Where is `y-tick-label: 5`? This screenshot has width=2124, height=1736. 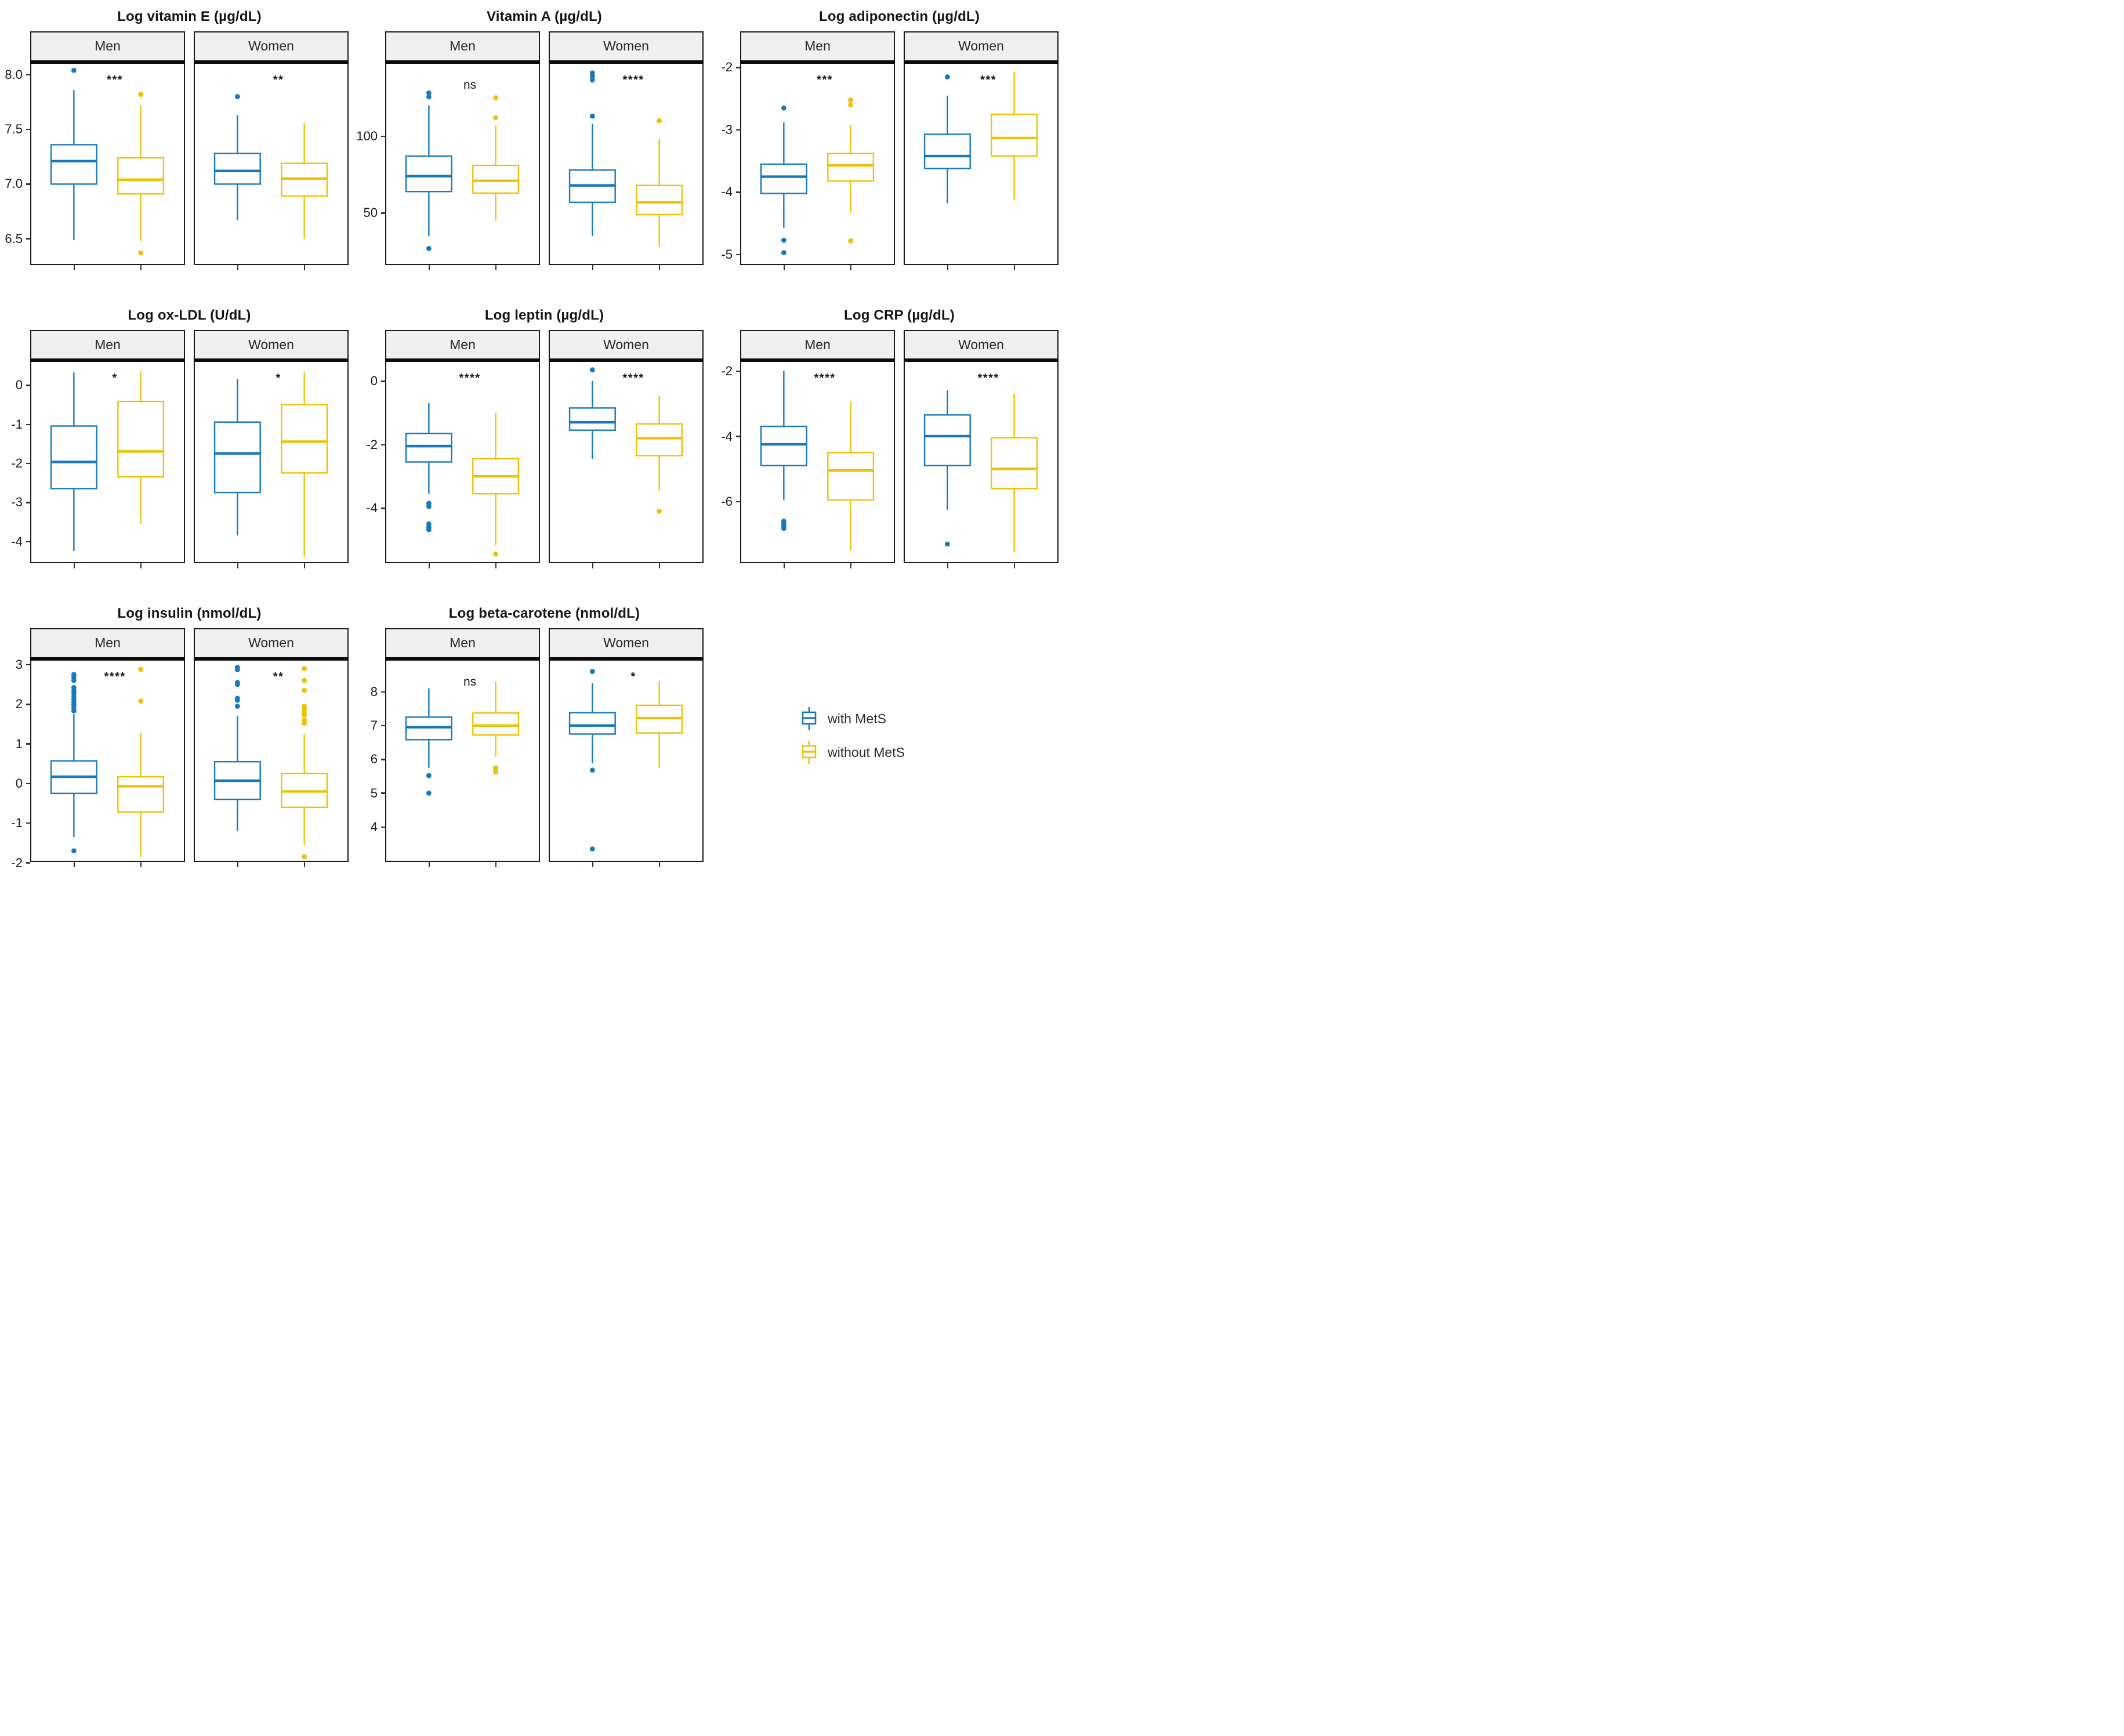
y-tick-label: 5 is located at coordinates (374, 792).